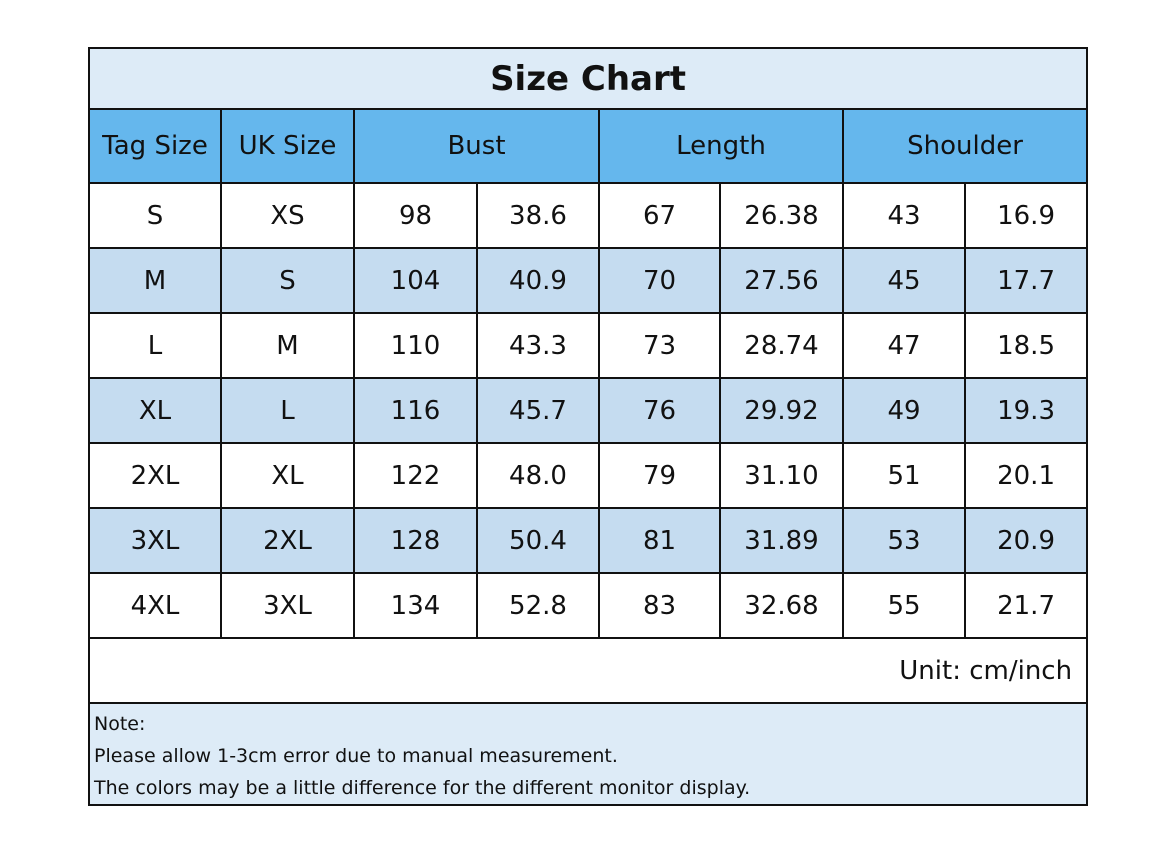  I want to click on table-cell: 32.68, so click(781, 605).